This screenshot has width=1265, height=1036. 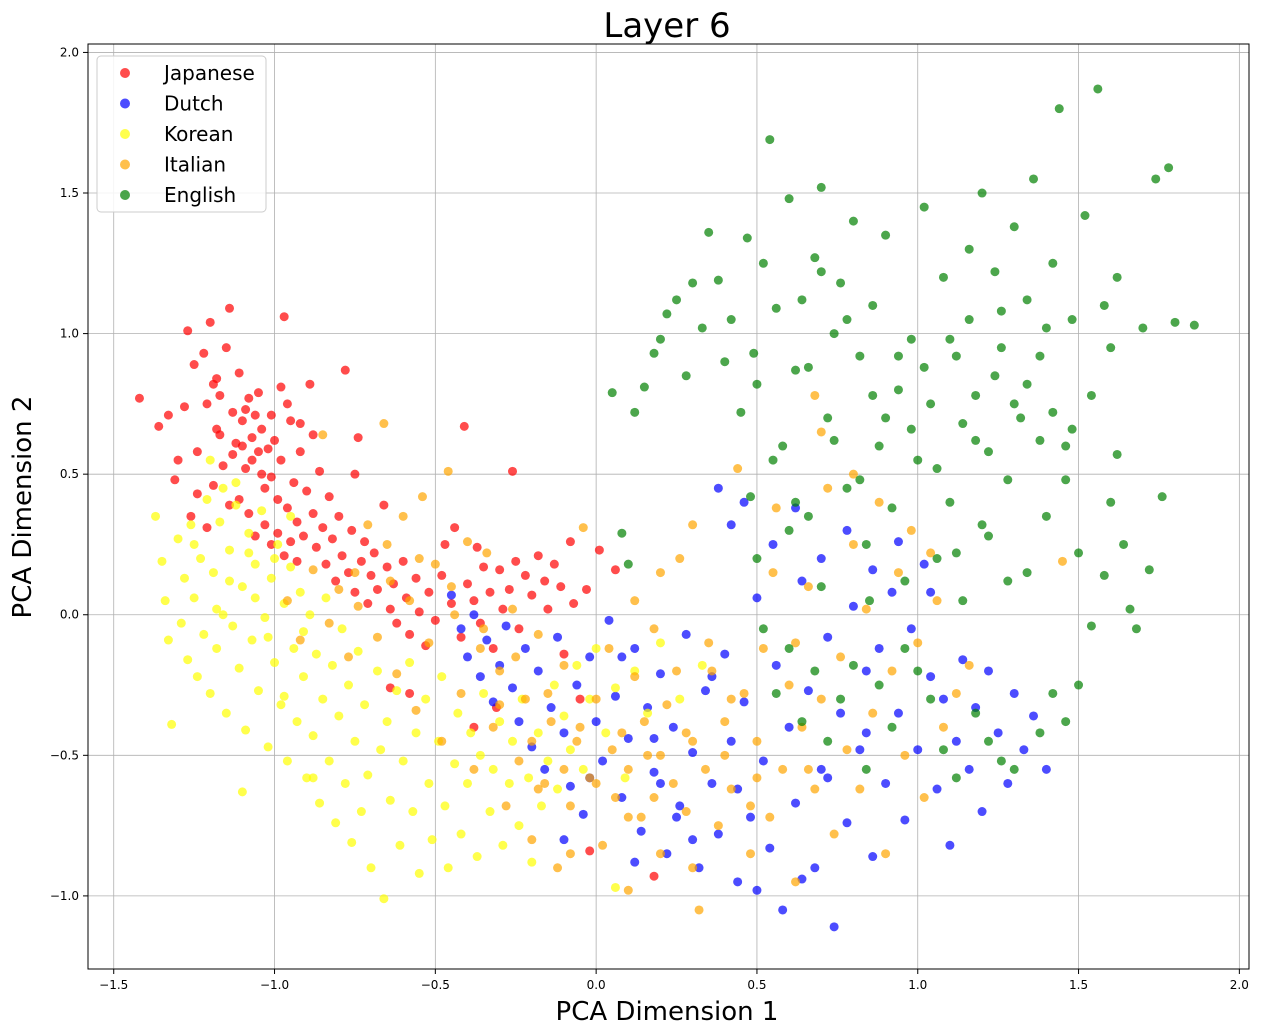 What do you see at coordinates (69, 474) in the screenshot?
I see `y-tick-label: 0.5` at bounding box center [69, 474].